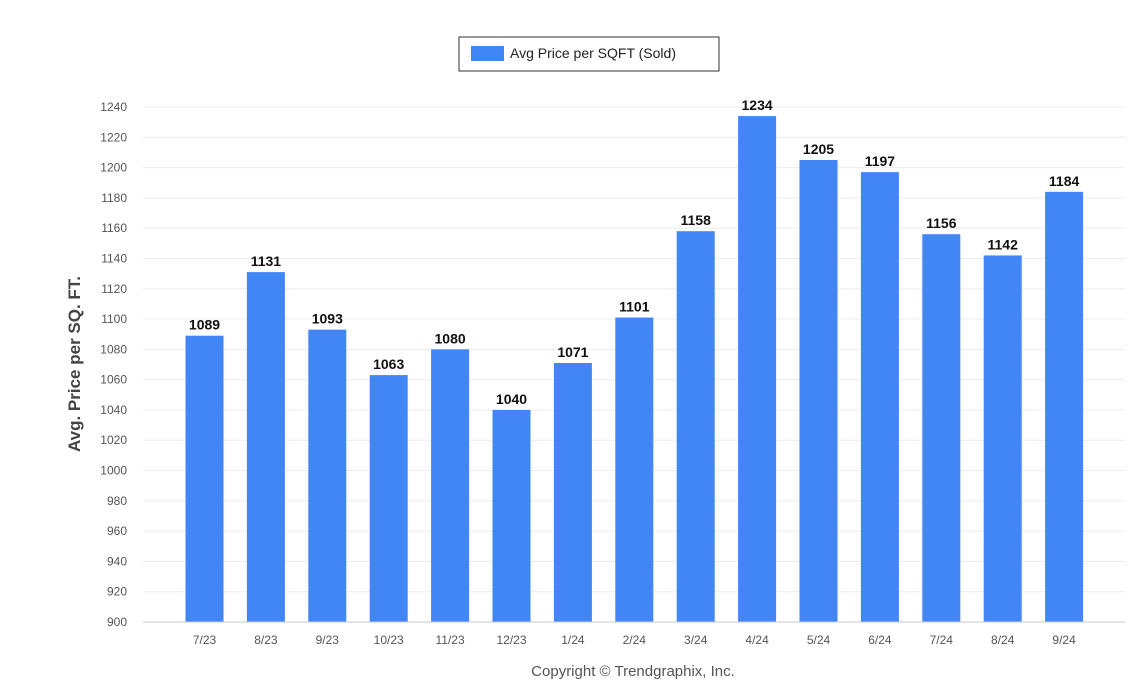  Describe the element at coordinates (573, 640) in the screenshot. I see `x-tick-label: 1/24` at that location.